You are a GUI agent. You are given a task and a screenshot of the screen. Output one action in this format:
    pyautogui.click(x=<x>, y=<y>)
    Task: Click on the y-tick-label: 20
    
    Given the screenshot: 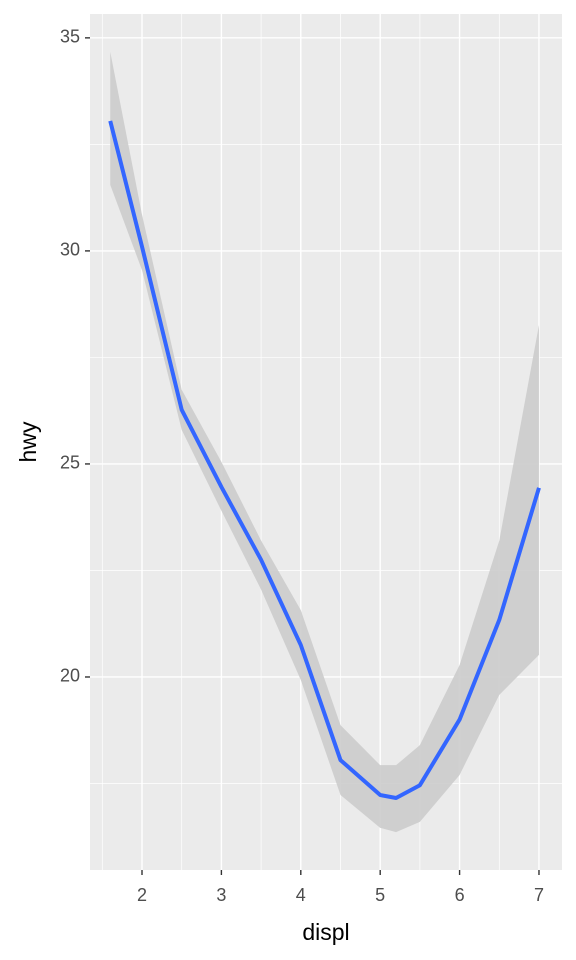 What is the action you would take?
    pyautogui.click(x=70, y=676)
    